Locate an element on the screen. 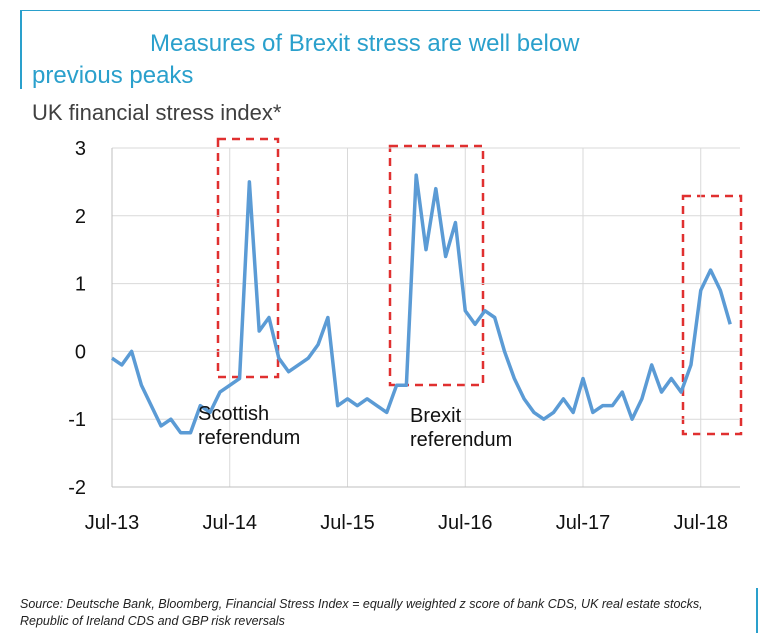  x-tick-label: Jul-17 is located at coordinates (583, 523).